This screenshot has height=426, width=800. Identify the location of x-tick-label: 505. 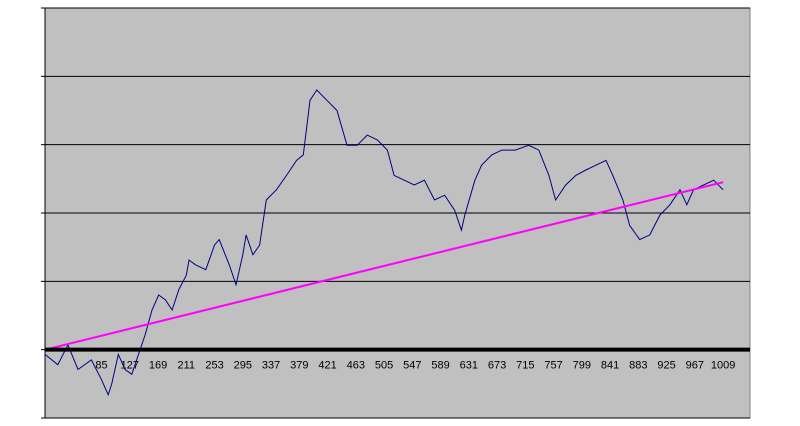
(384, 366).